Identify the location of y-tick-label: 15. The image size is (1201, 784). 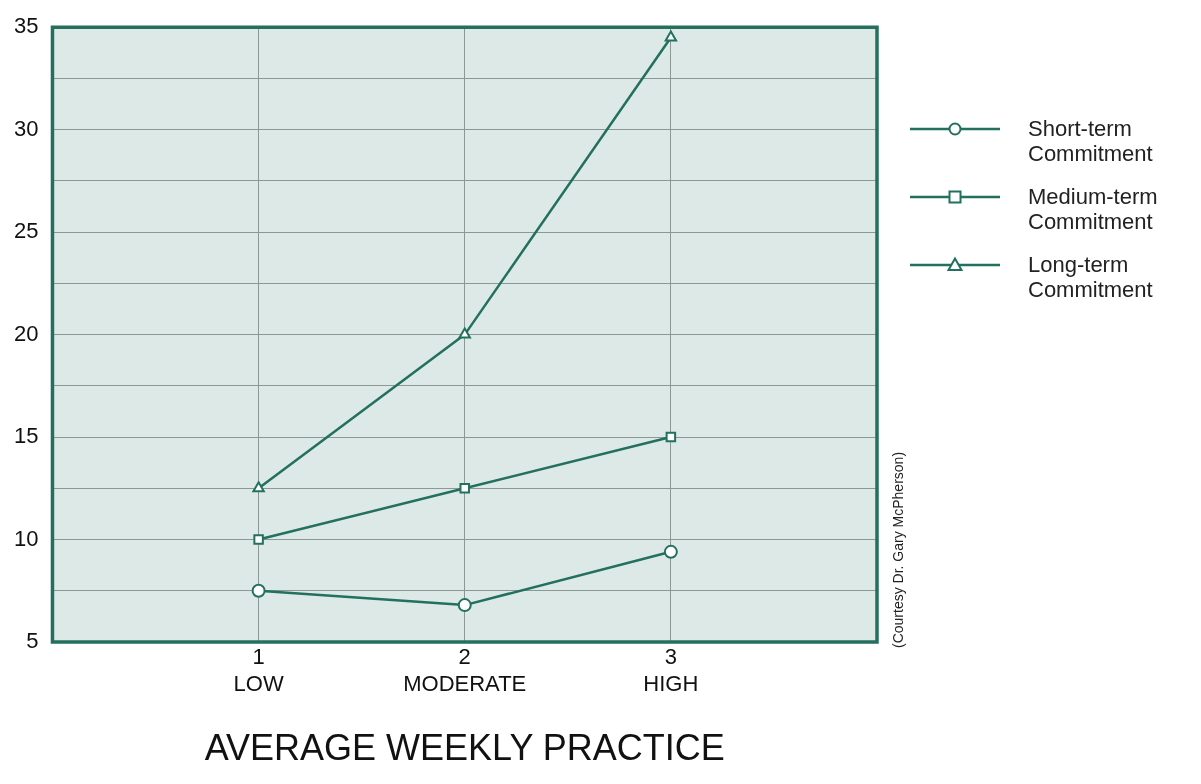
(26, 436).